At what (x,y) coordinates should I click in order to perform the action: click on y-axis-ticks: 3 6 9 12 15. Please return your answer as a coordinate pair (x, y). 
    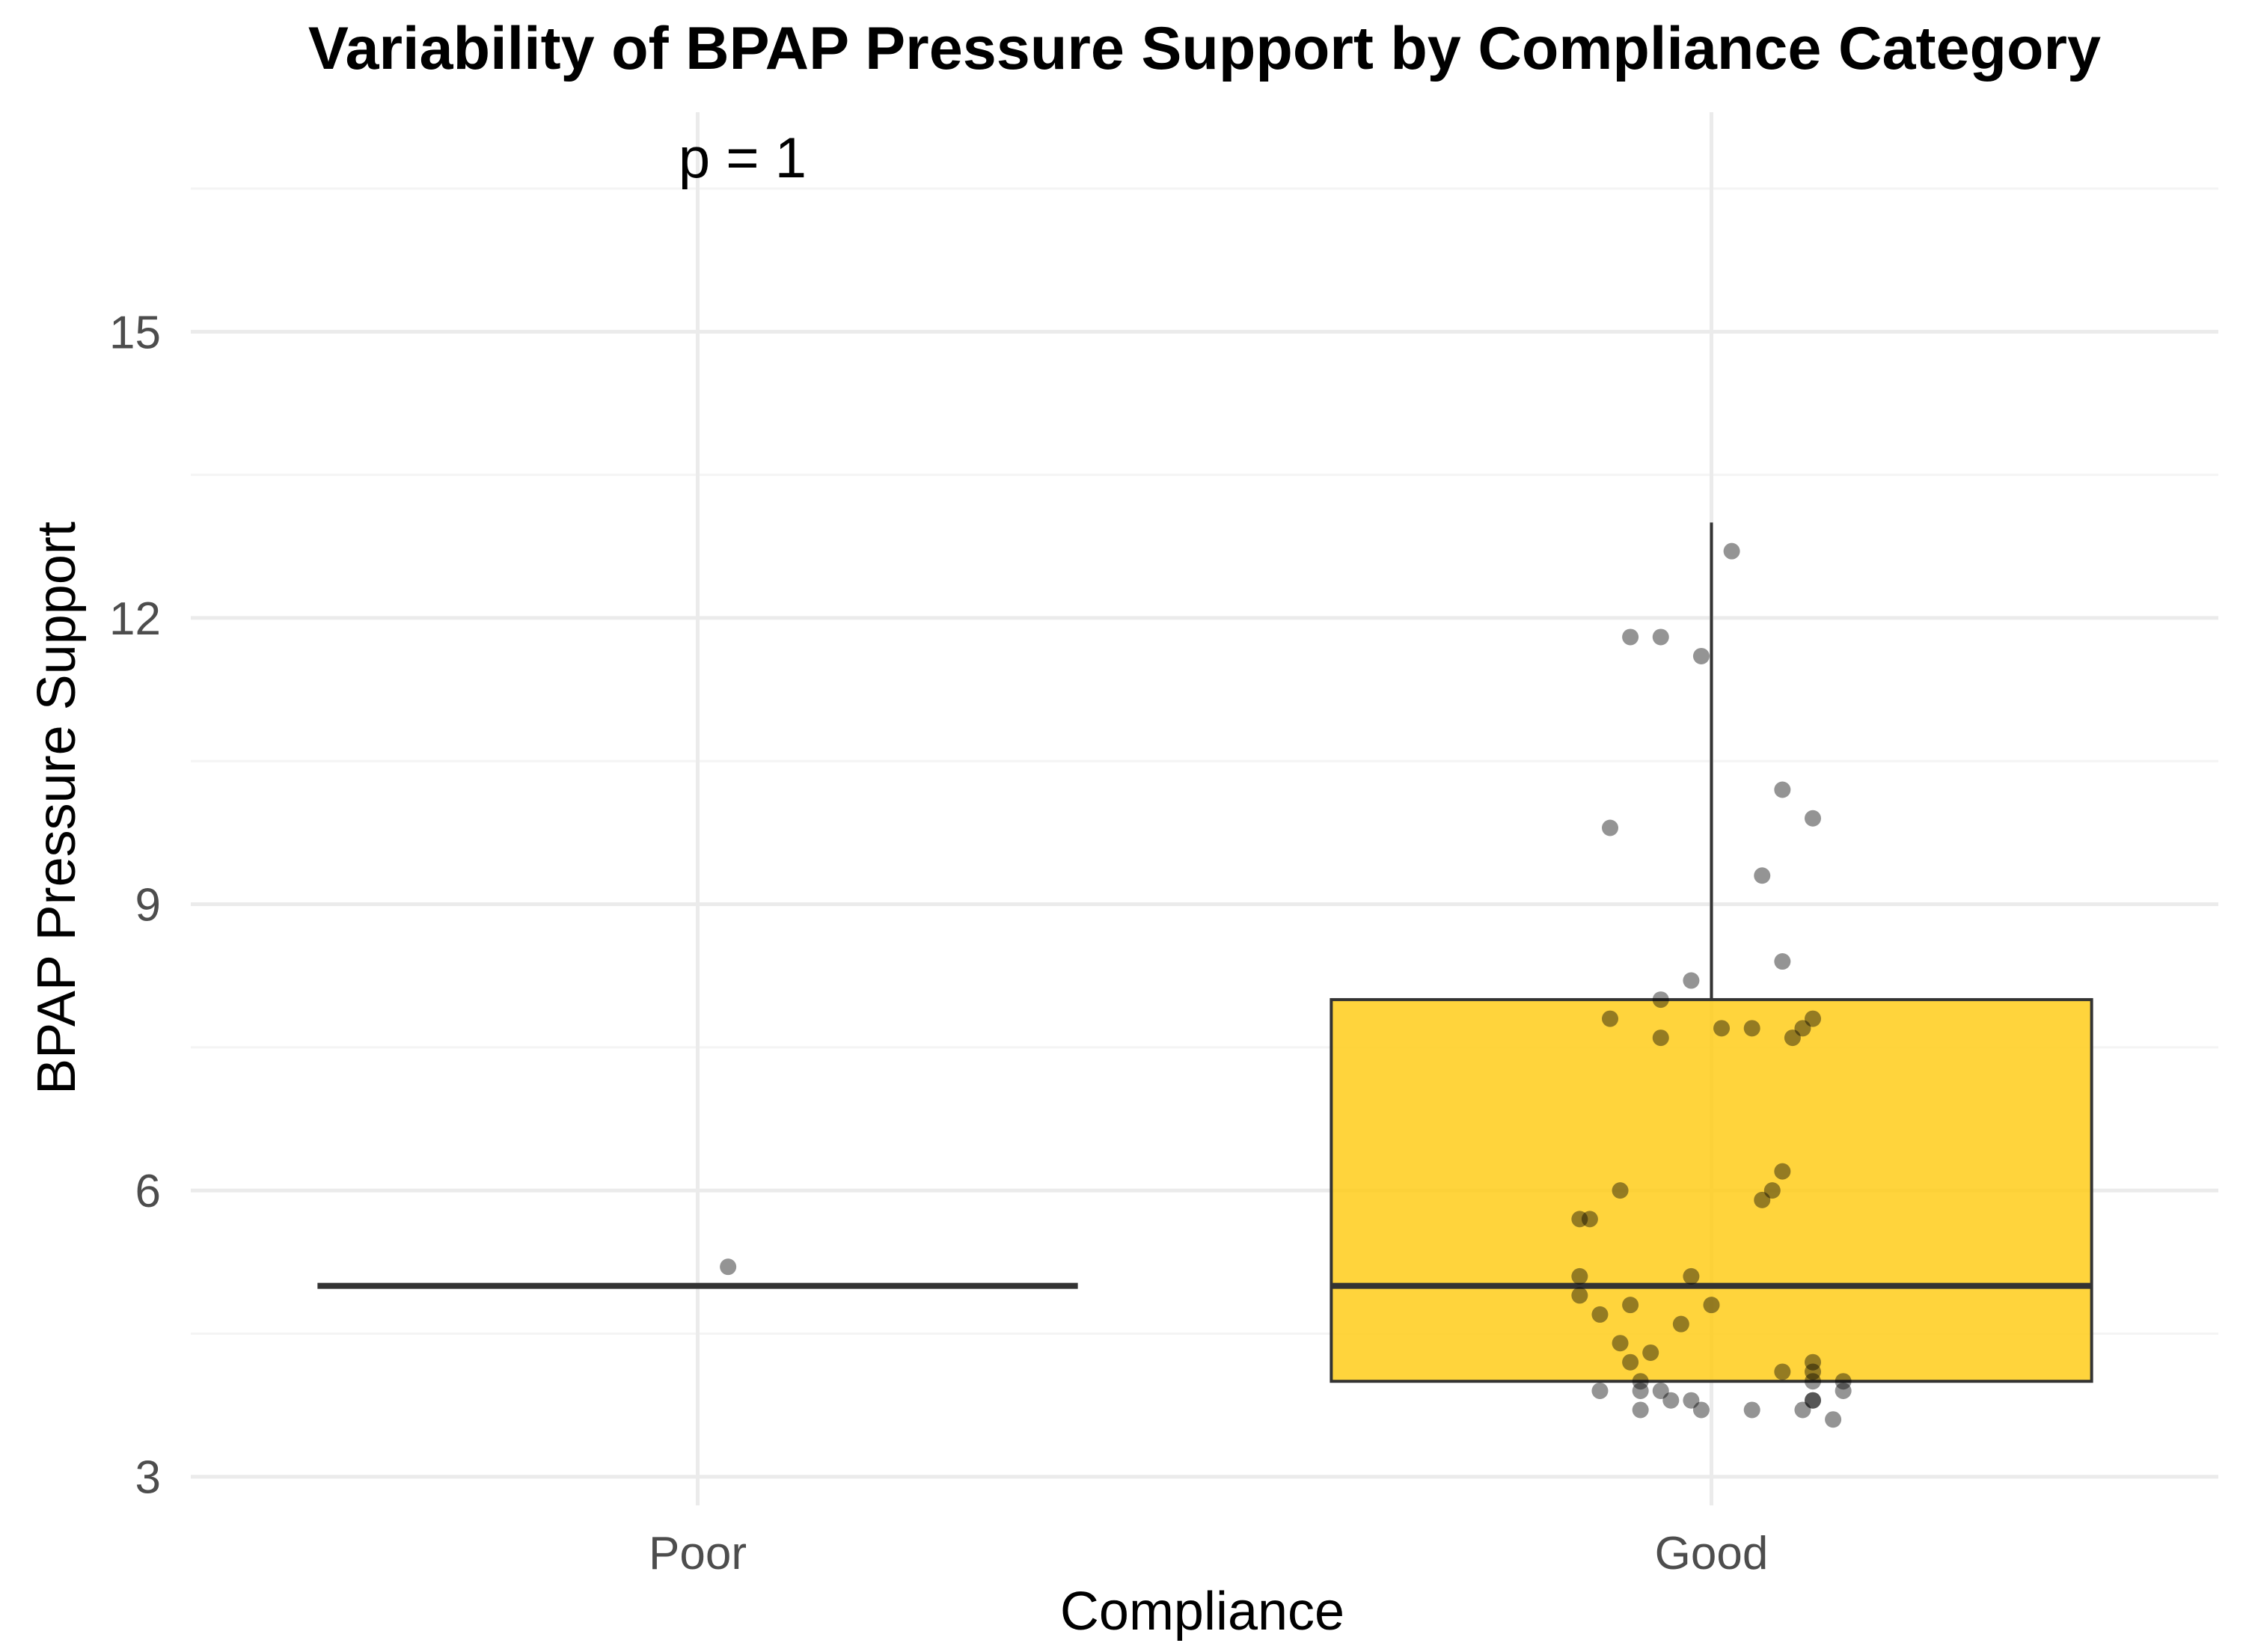
    Looking at the image, I should click on (135, 905).